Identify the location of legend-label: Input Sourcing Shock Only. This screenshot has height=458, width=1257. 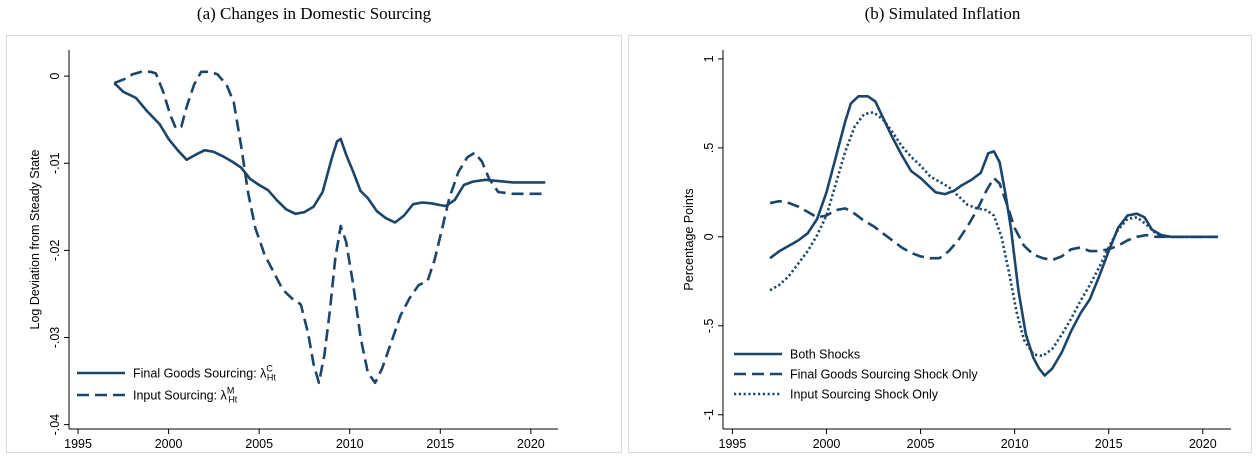
(864, 395).